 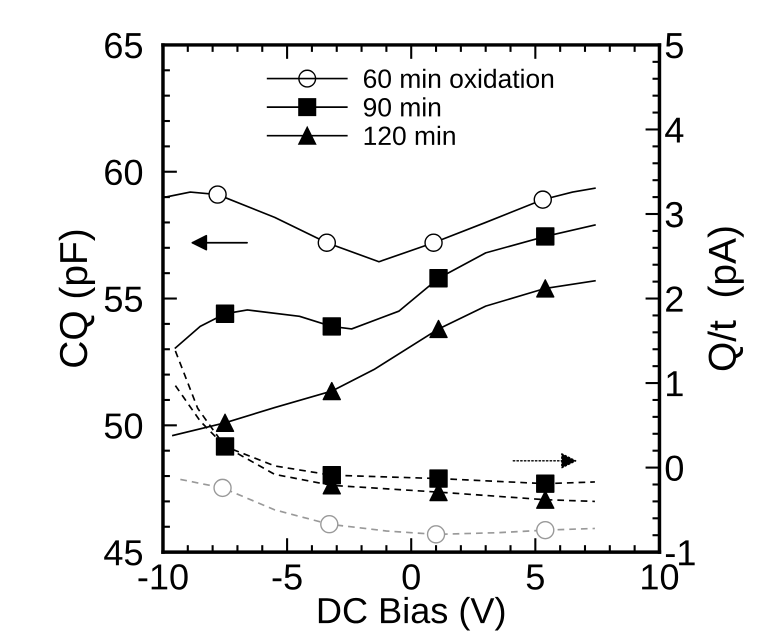 What do you see at coordinates (402, 107) in the screenshot?
I see `legend-label: 90 min` at bounding box center [402, 107].